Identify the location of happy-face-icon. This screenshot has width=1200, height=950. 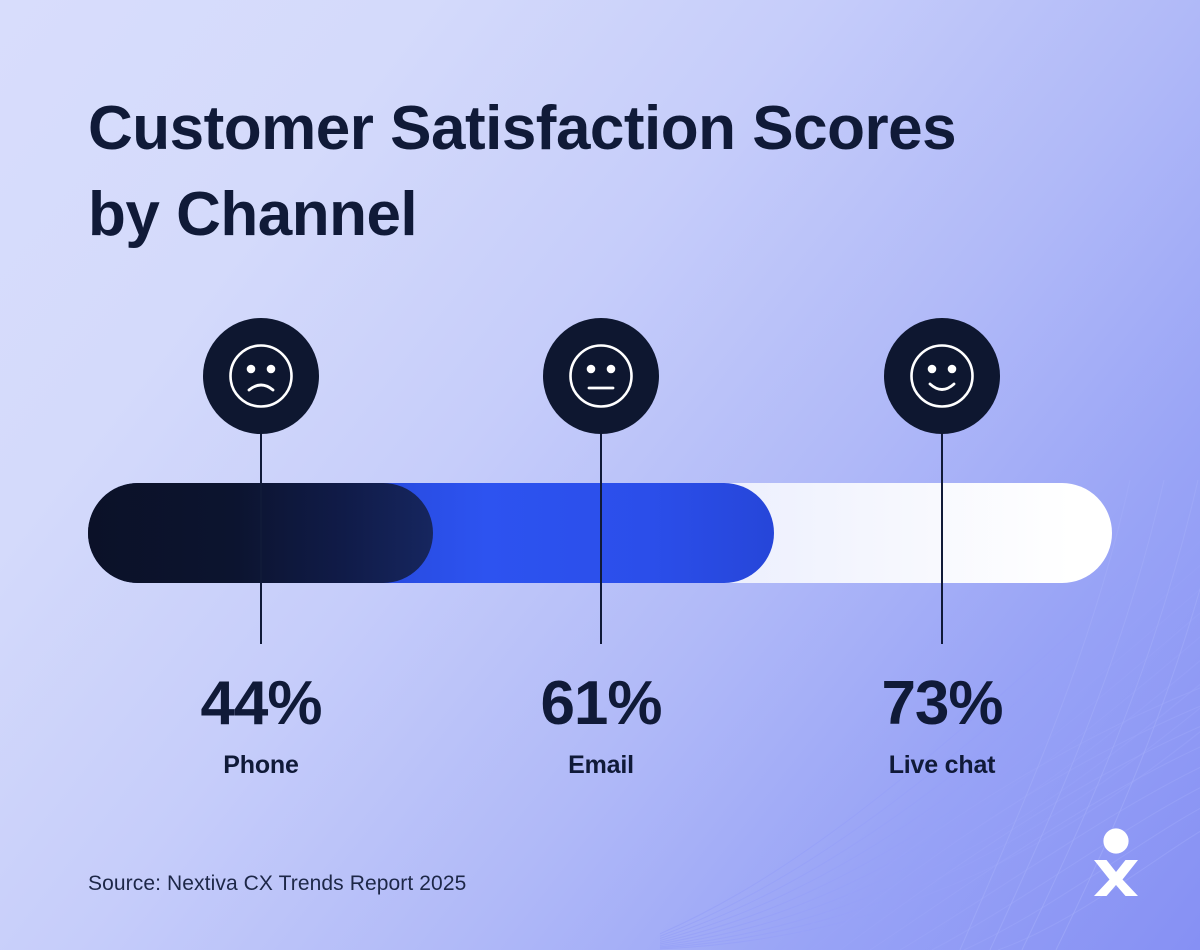
(942, 376).